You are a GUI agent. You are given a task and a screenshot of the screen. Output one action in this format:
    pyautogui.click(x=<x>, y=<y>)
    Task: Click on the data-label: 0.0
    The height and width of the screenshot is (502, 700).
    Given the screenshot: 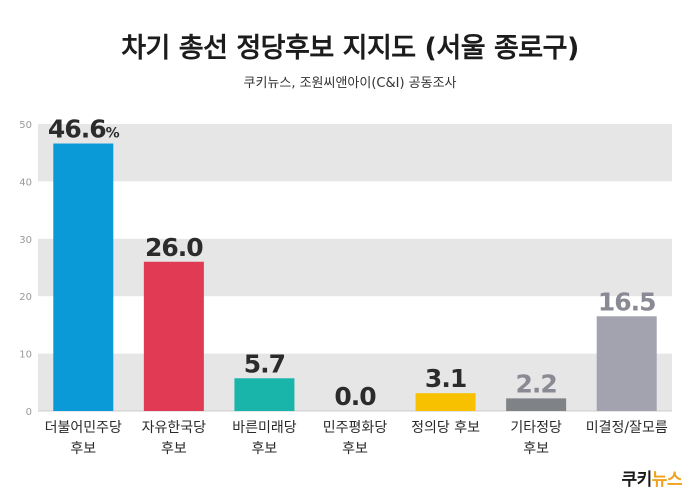 What is the action you would take?
    pyautogui.click(x=355, y=396)
    